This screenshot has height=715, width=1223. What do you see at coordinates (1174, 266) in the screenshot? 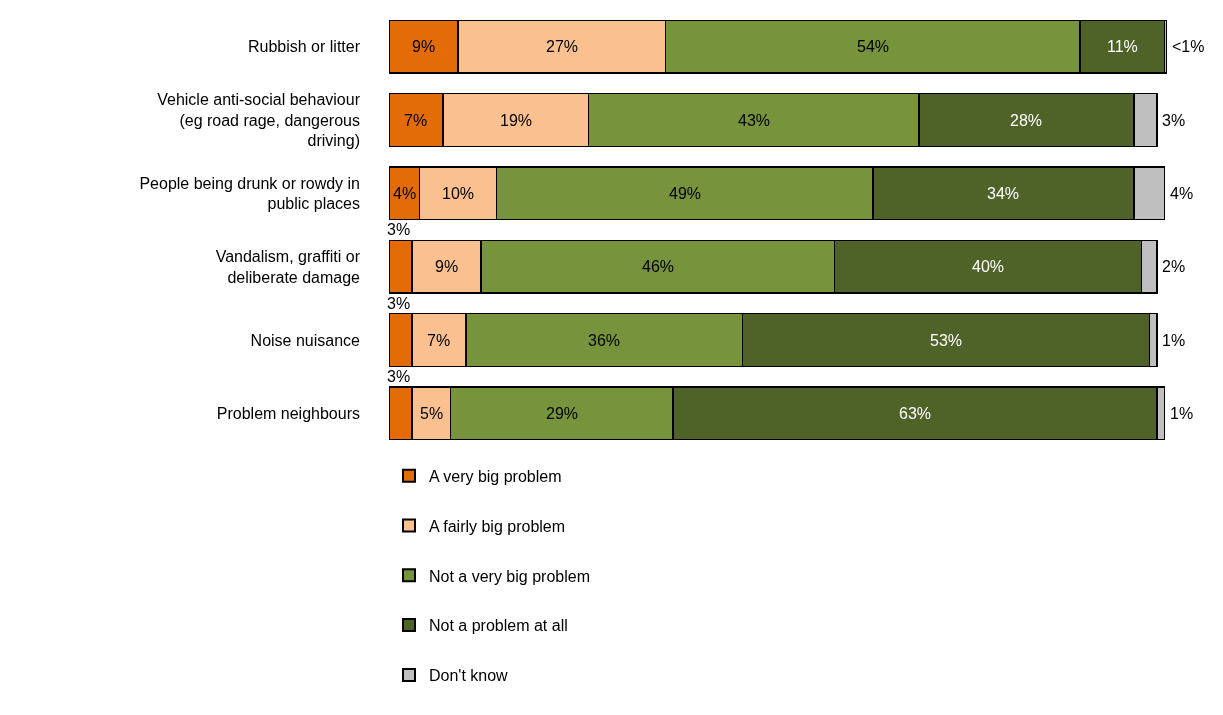
I see `data-label: 2%` at bounding box center [1174, 266].